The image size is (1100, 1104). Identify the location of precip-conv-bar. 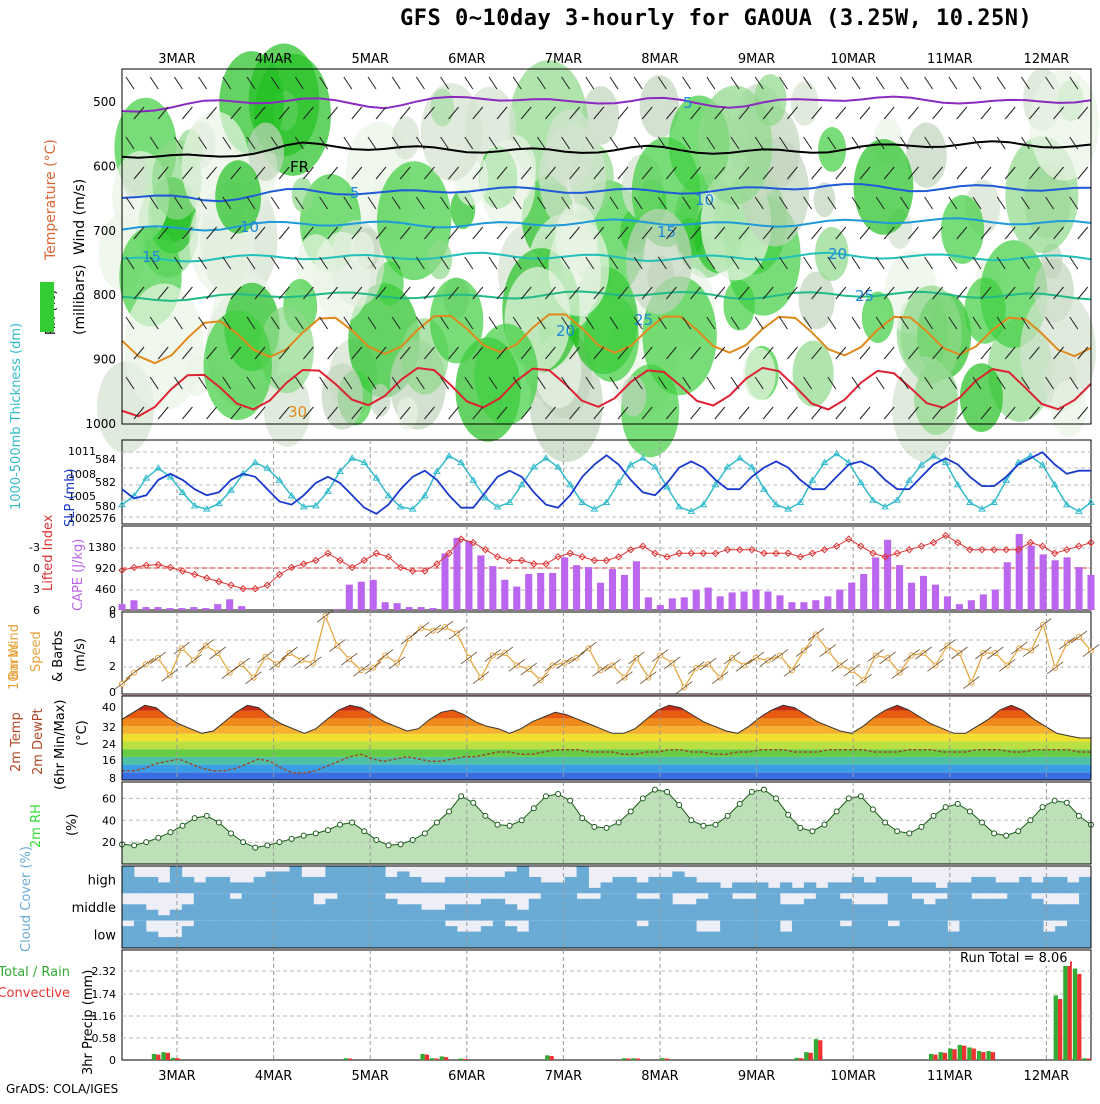
(350, 1059).